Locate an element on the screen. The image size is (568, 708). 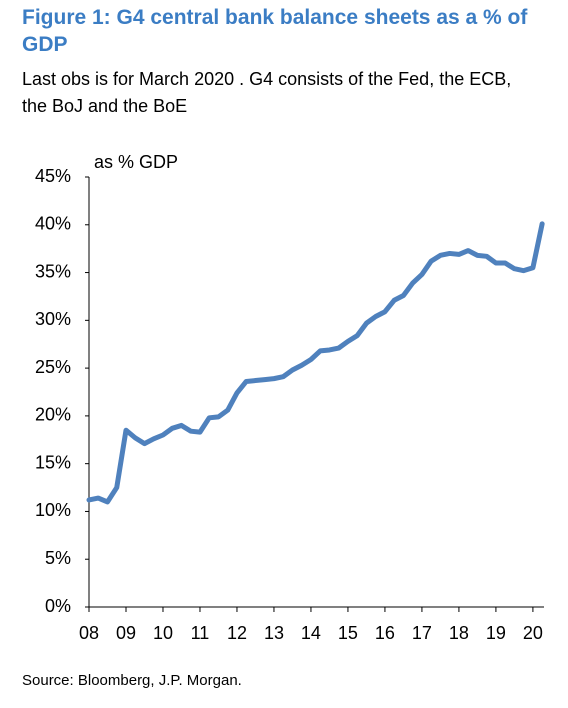
x-tick-label: 12 is located at coordinates (237, 633).